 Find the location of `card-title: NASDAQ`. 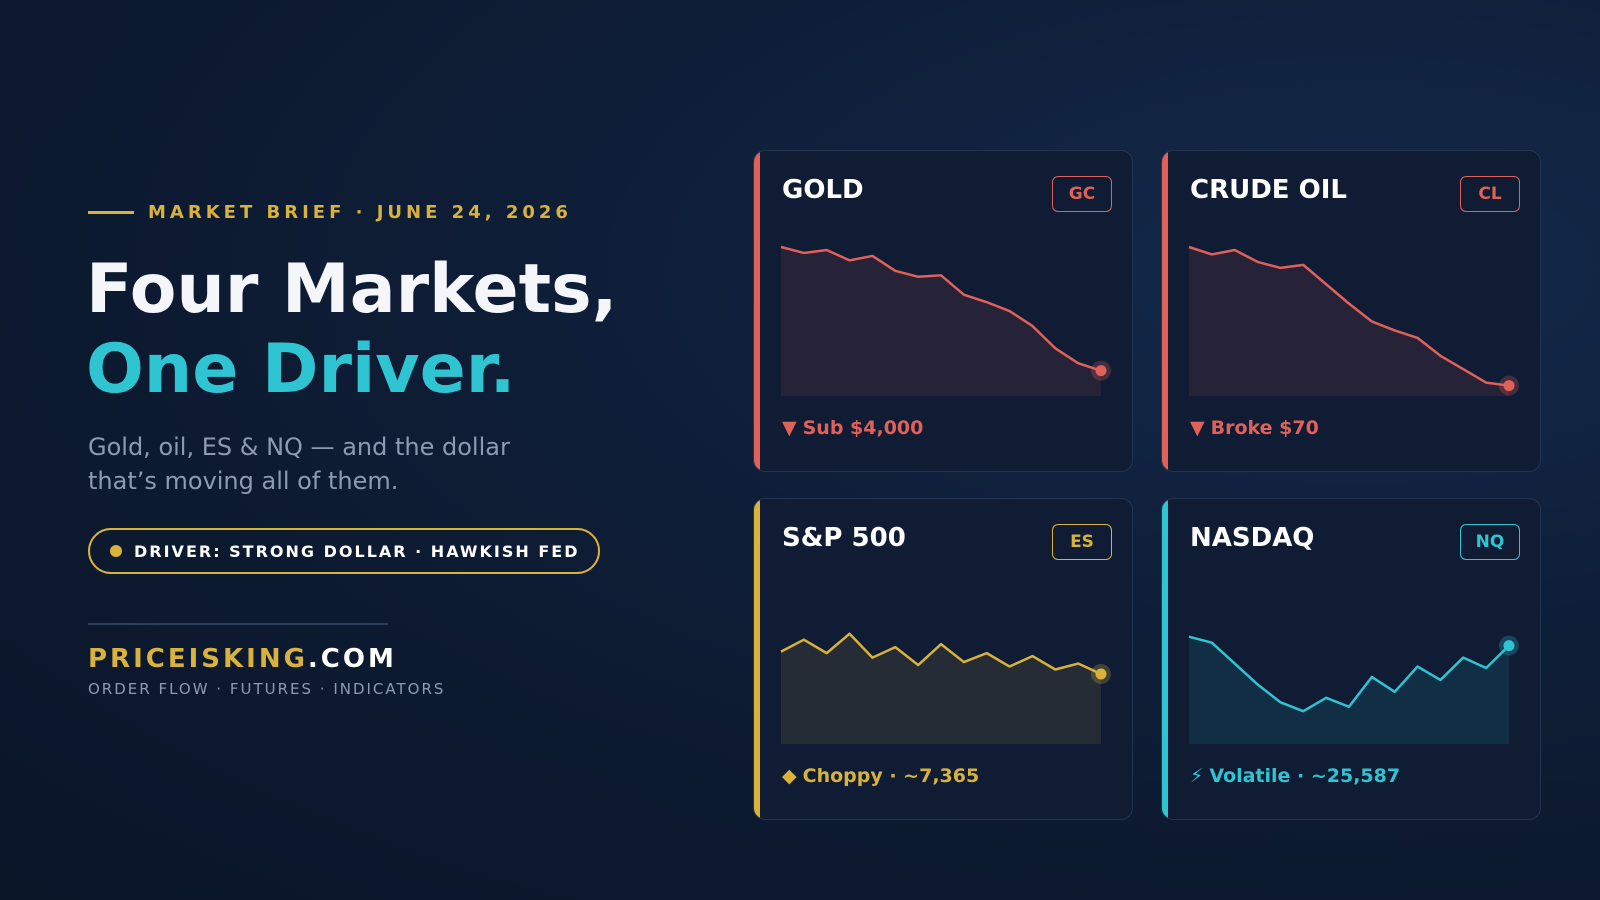

card-title: NASDAQ is located at coordinates (1252, 538).